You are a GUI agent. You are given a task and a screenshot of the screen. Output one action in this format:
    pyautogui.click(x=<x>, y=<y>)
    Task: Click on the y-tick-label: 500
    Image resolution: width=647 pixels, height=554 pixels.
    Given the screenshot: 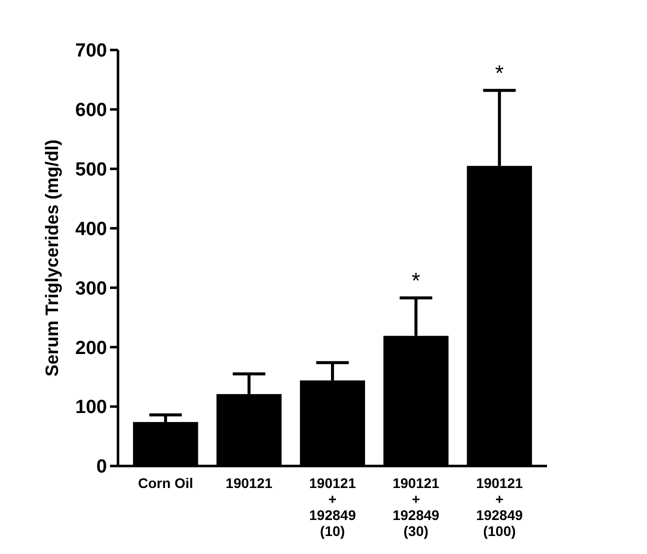 What is the action you would take?
    pyautogui.click(x=91, y=170)
    